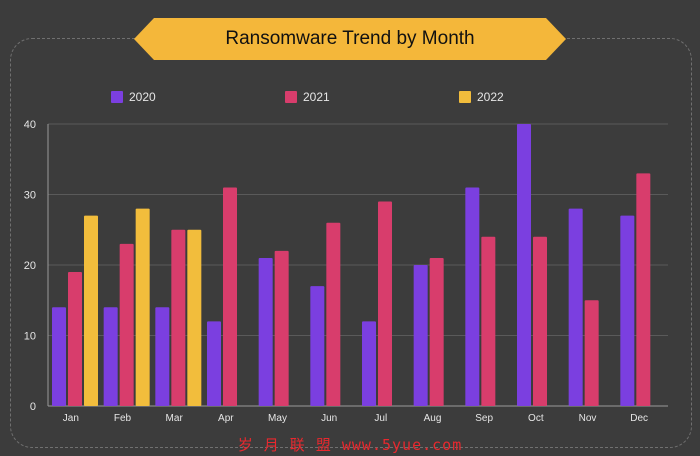 Image resolution: width=700 pixels, height=456 pixels. I want to click on bar-2021-mar, so click(178, 317).